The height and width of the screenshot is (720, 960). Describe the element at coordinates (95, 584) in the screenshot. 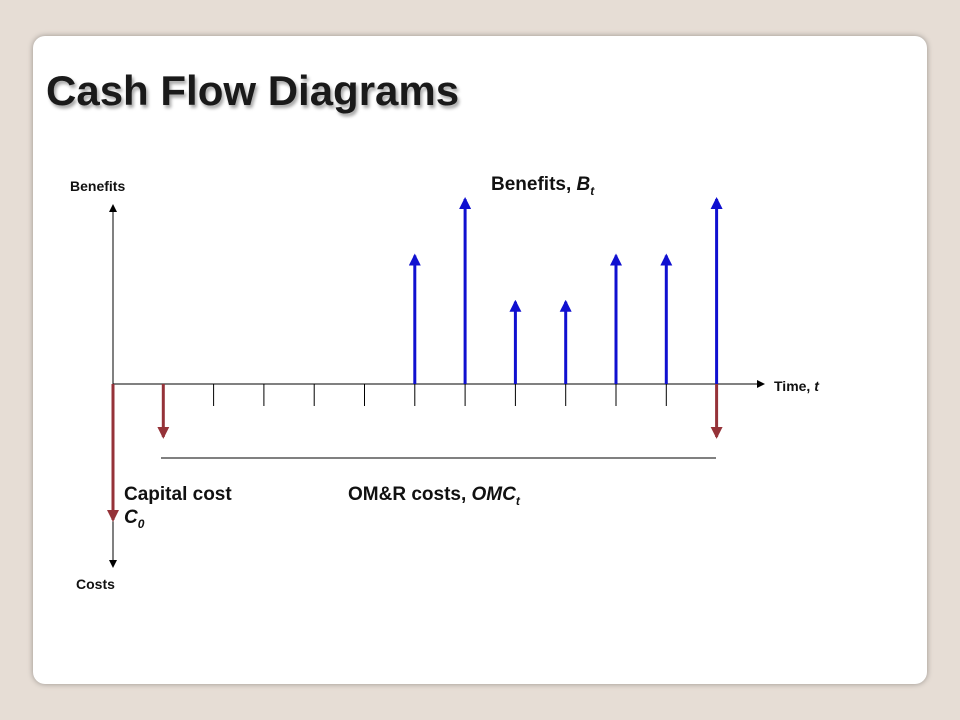

I see `costs-axis-label: Costs` at that location.